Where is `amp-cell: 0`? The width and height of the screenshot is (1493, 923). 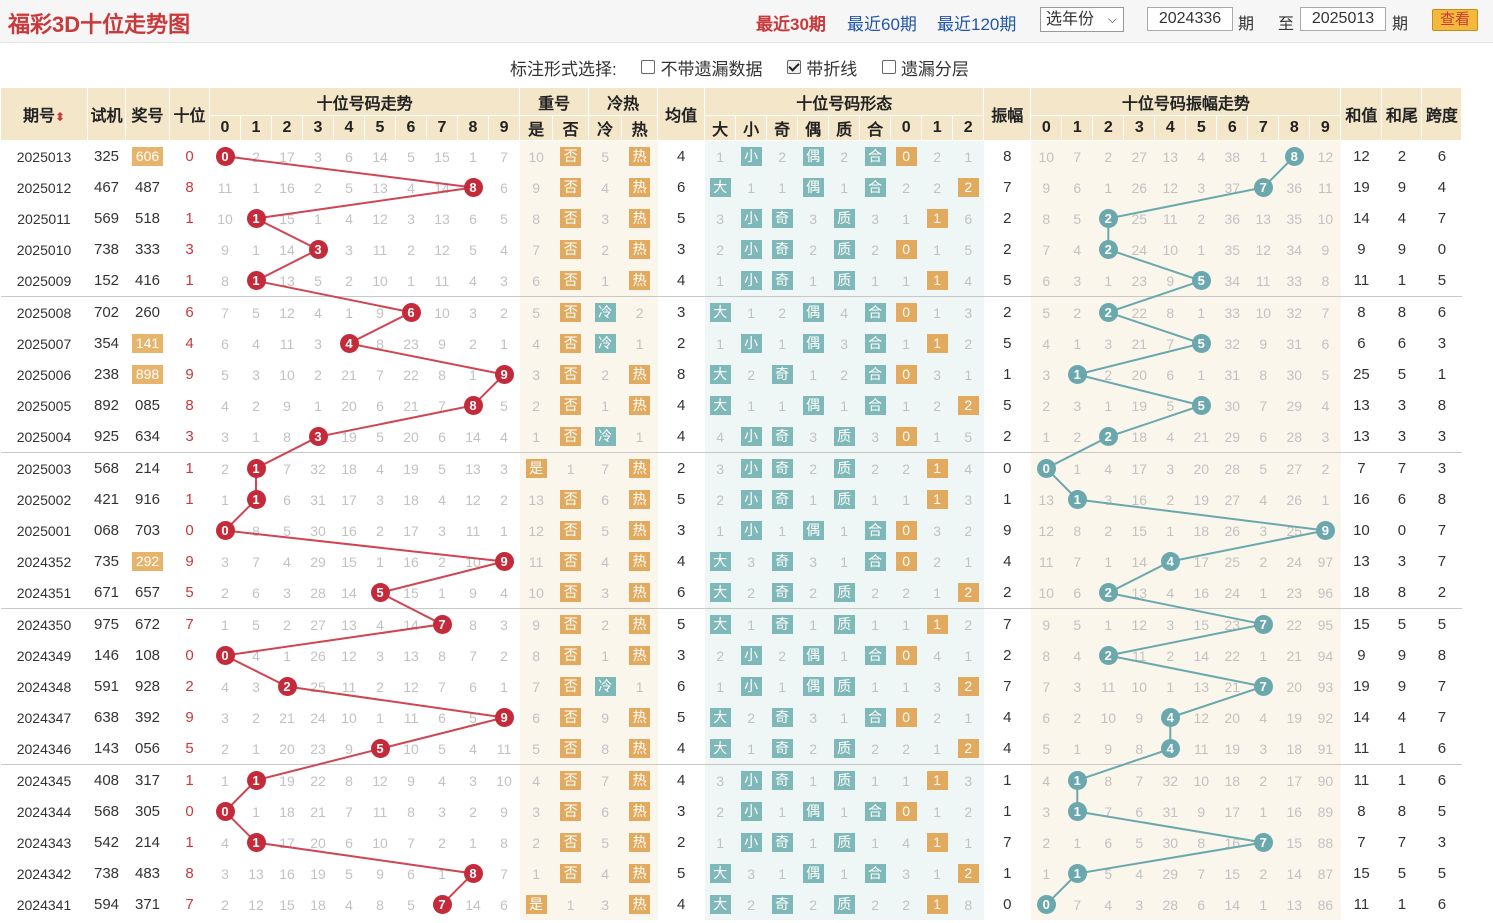 amp-cell: 0 is located at coordinates (1007, 468).